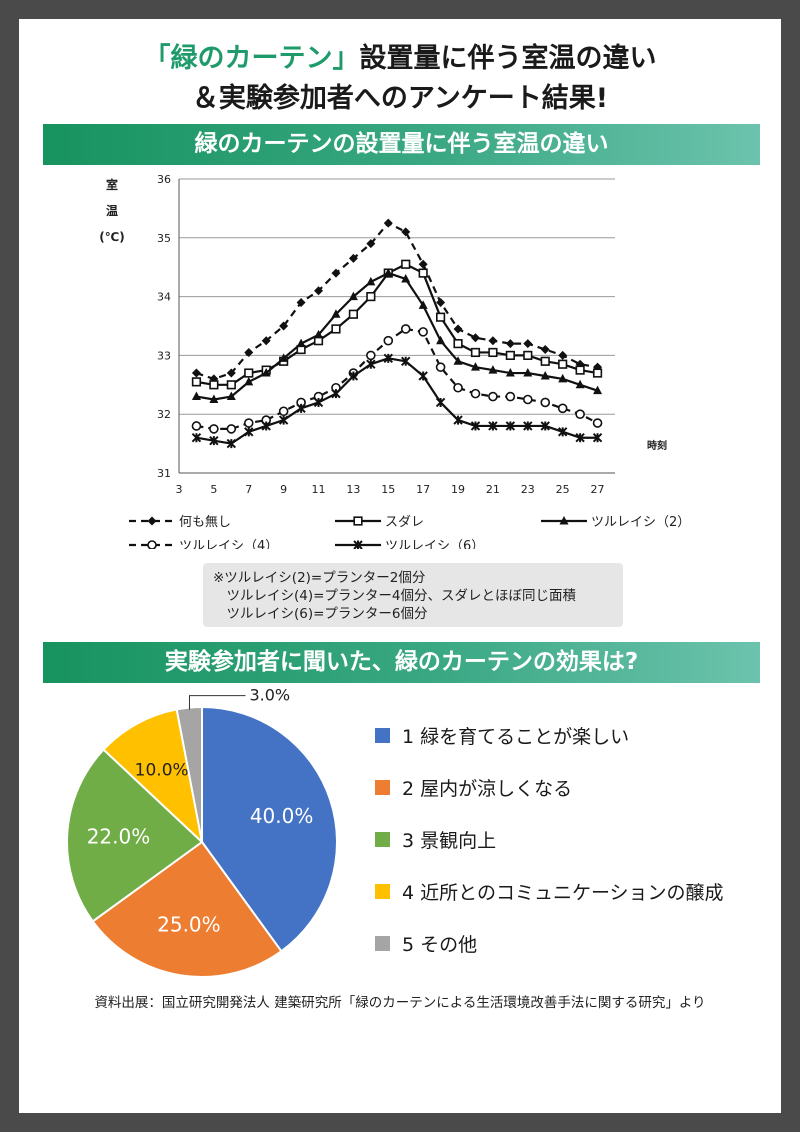 The width and height of the screenshot is (800, 1132). Describe the element at coordinates (164, 238) in the screenshot. I see `y-tick-label: 35` at that location.